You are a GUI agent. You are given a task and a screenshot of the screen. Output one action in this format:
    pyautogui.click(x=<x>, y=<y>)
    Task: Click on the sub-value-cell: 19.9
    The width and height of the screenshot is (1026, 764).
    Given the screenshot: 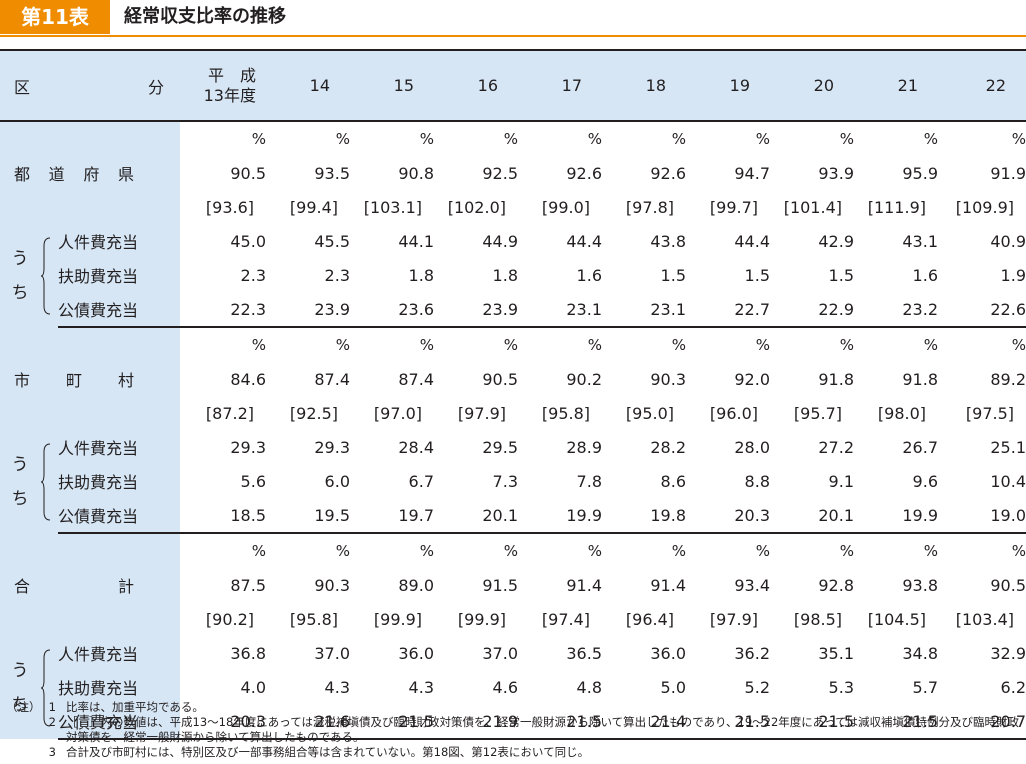 What is the action you would take?
    pyautogui.click(x=896, y=516)
    